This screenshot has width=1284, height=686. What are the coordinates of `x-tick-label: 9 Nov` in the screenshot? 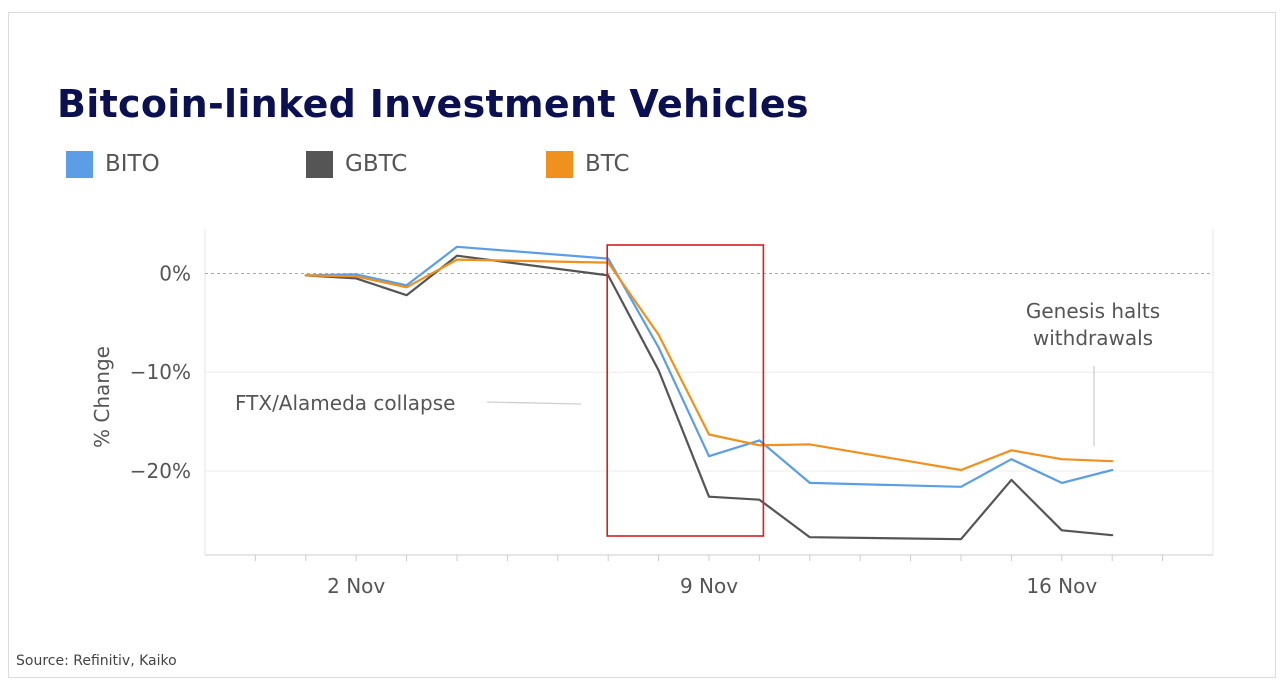 It's located at (709, 586).